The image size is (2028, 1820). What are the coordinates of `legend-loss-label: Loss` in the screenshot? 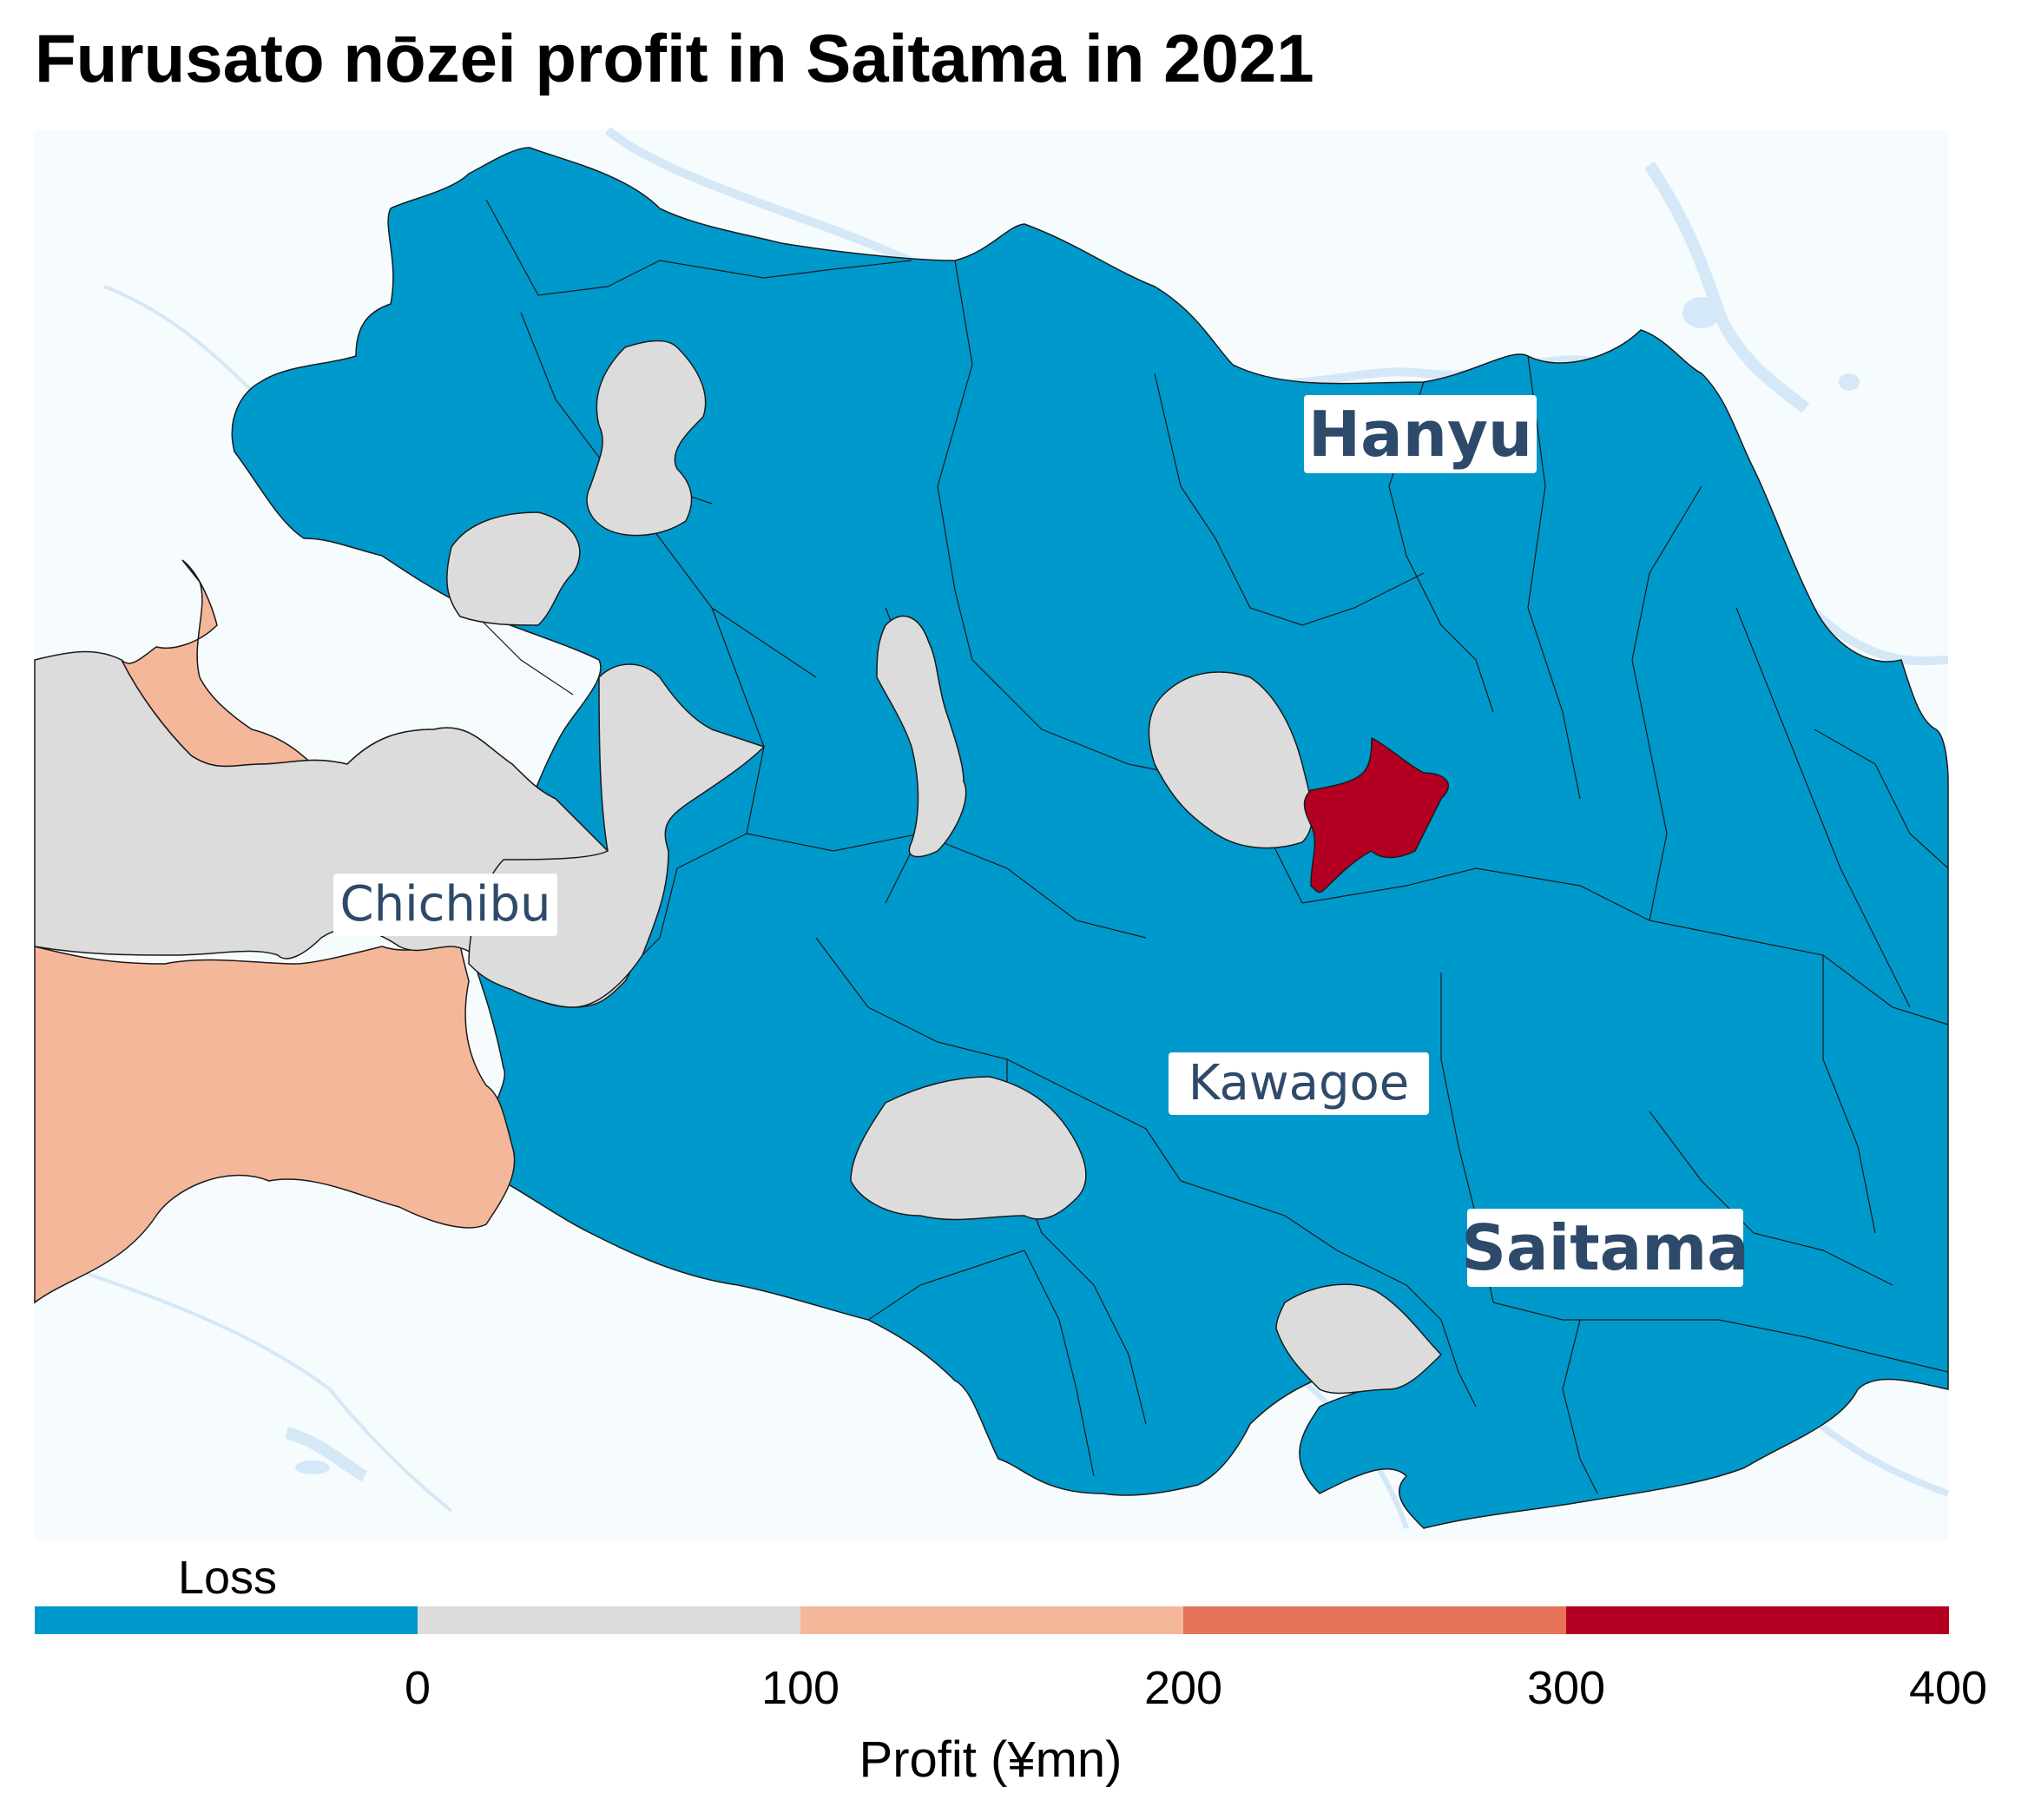 It's located at (228, 1578).